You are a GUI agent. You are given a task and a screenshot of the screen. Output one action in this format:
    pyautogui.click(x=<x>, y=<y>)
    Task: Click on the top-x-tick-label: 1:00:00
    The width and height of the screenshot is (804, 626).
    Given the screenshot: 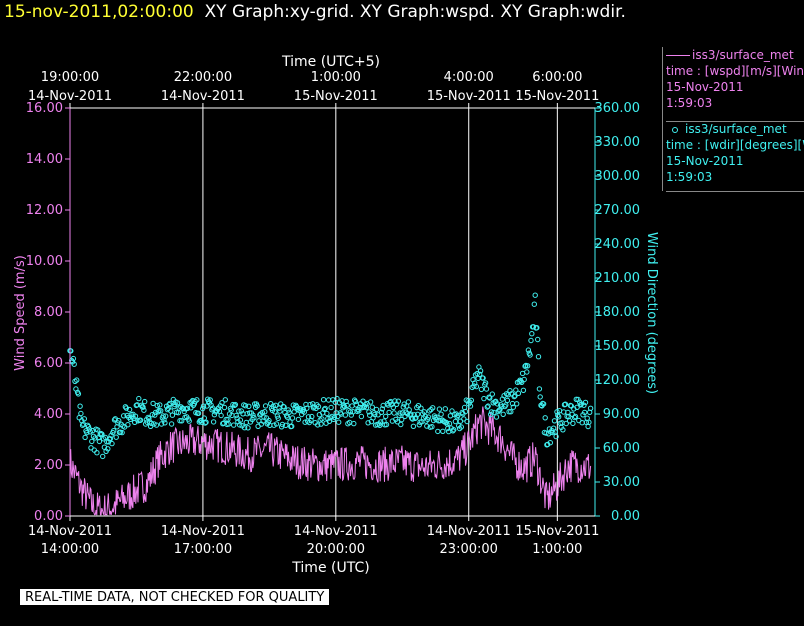 What is the action you would take?
    pyautogui.click(x=336, y=77)
    